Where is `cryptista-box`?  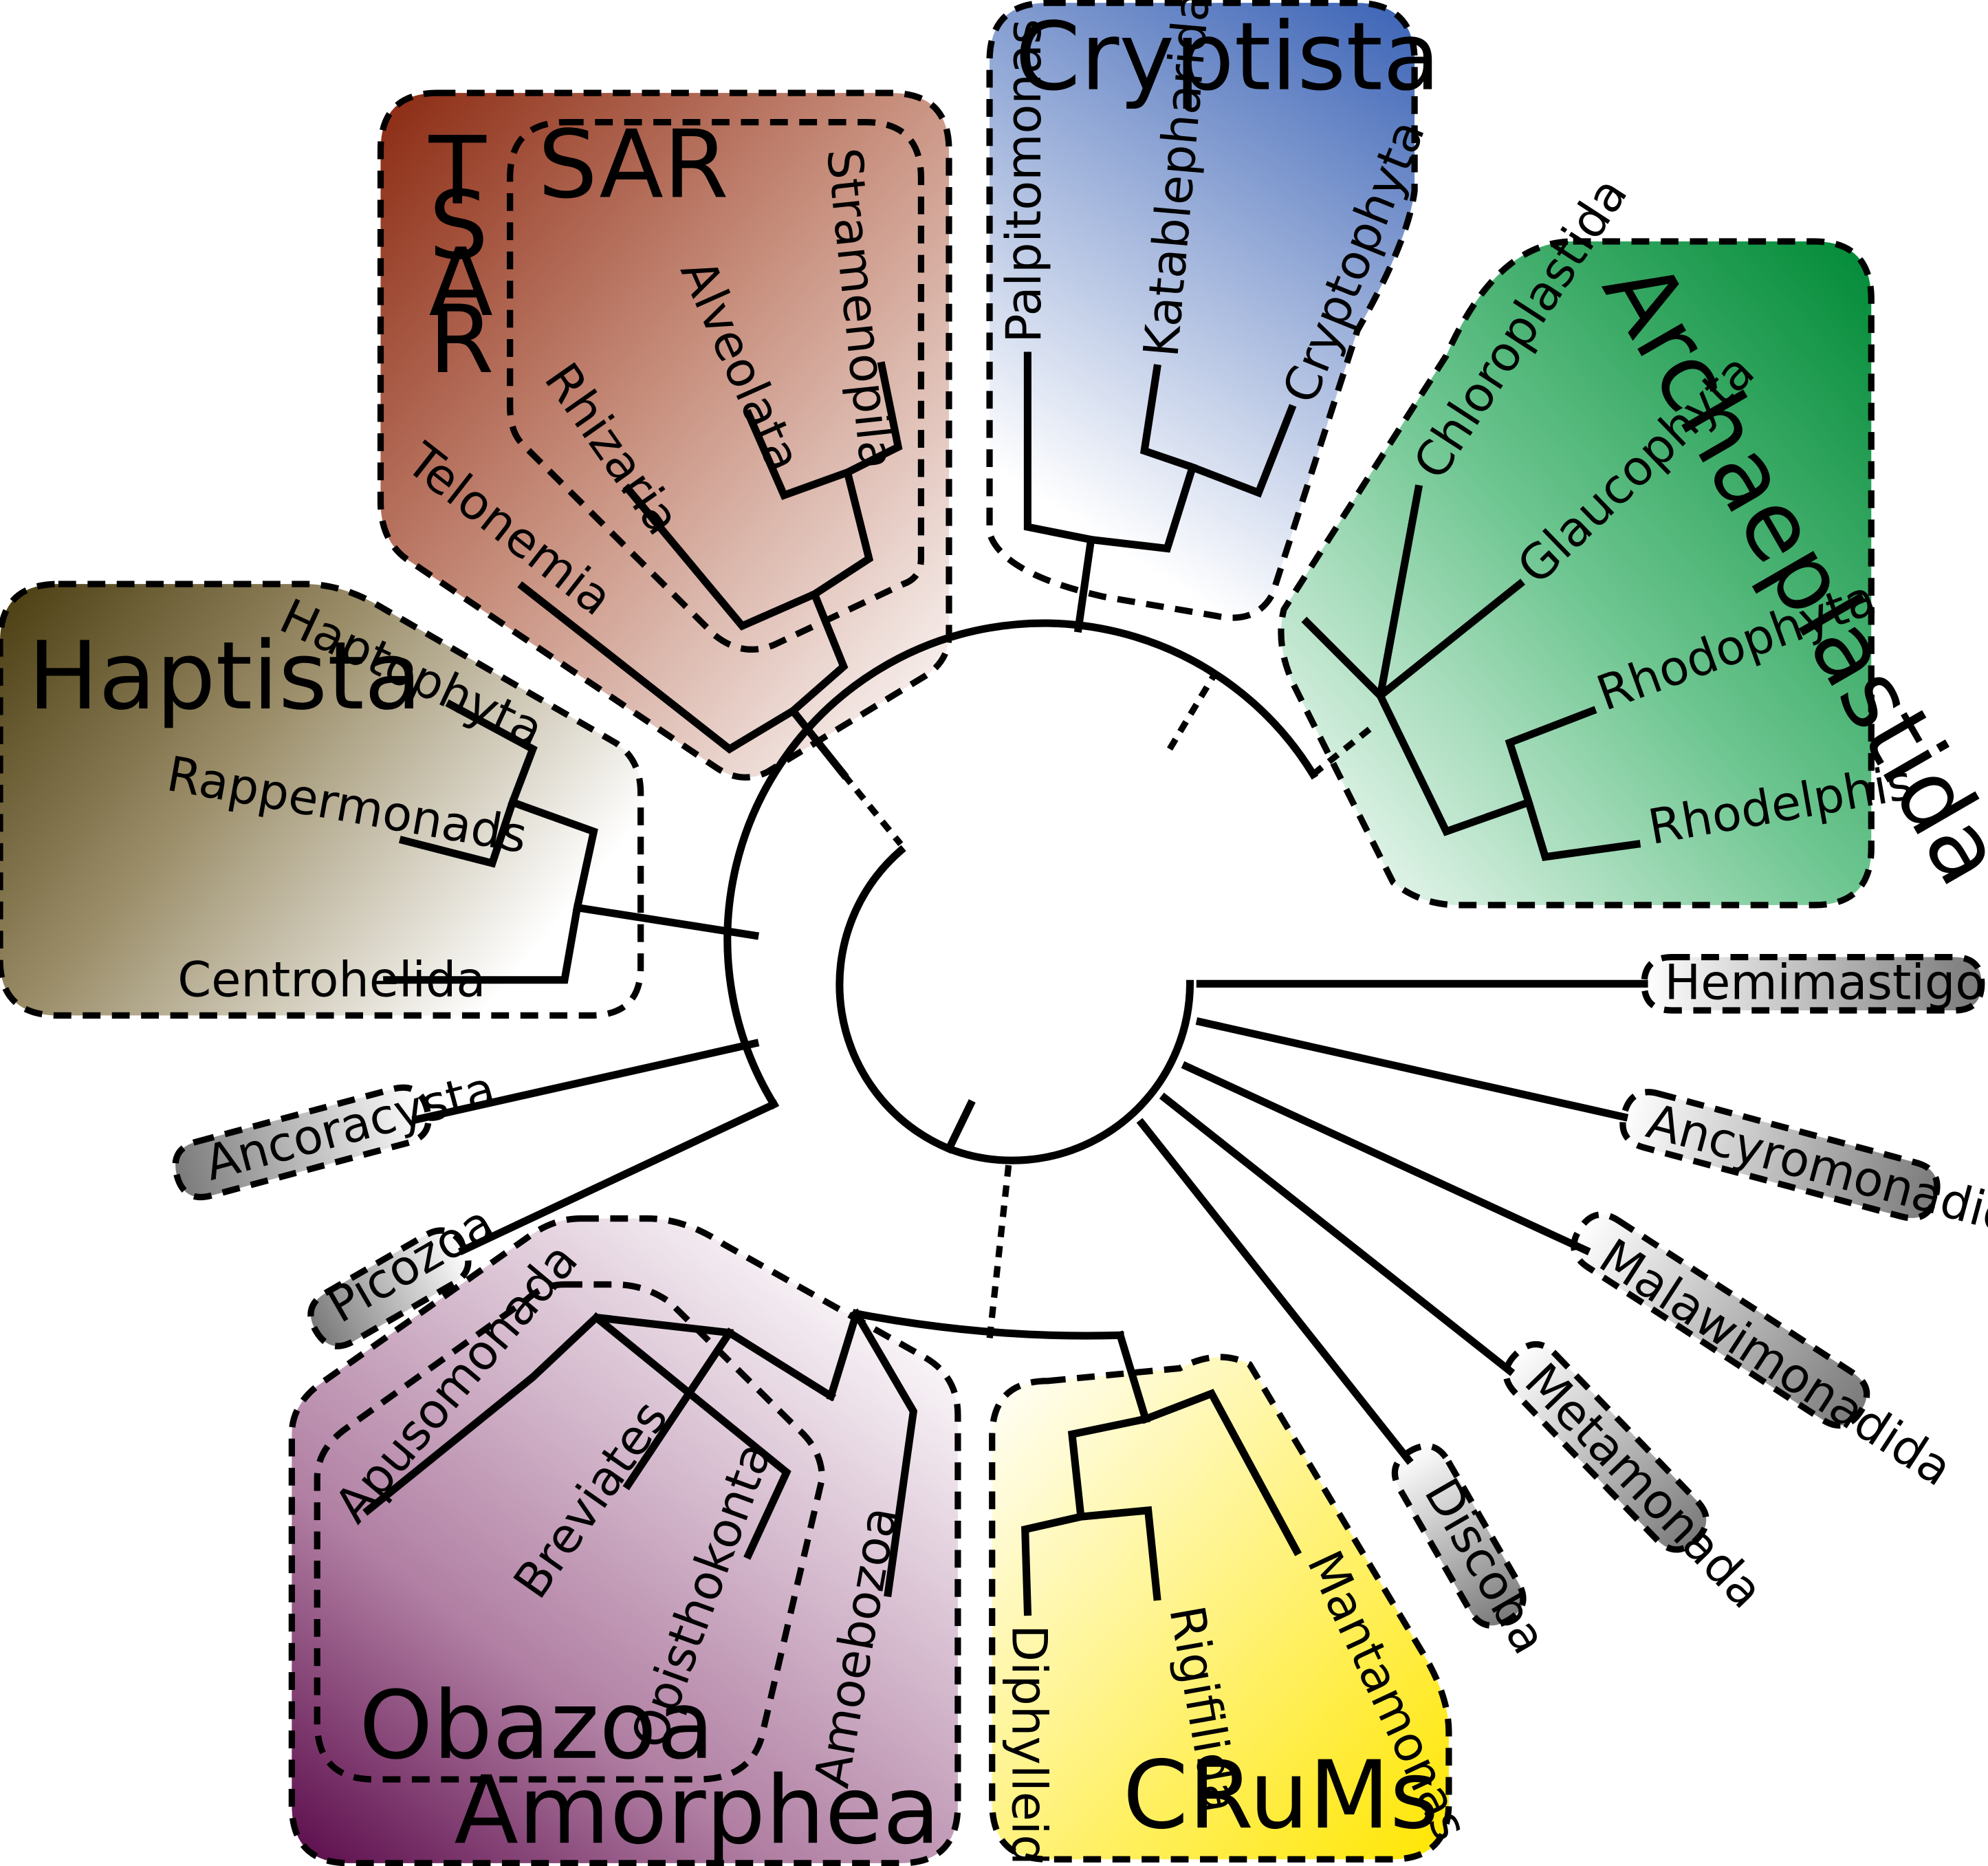
cryptista-box is located at coordinates (1202, 310).